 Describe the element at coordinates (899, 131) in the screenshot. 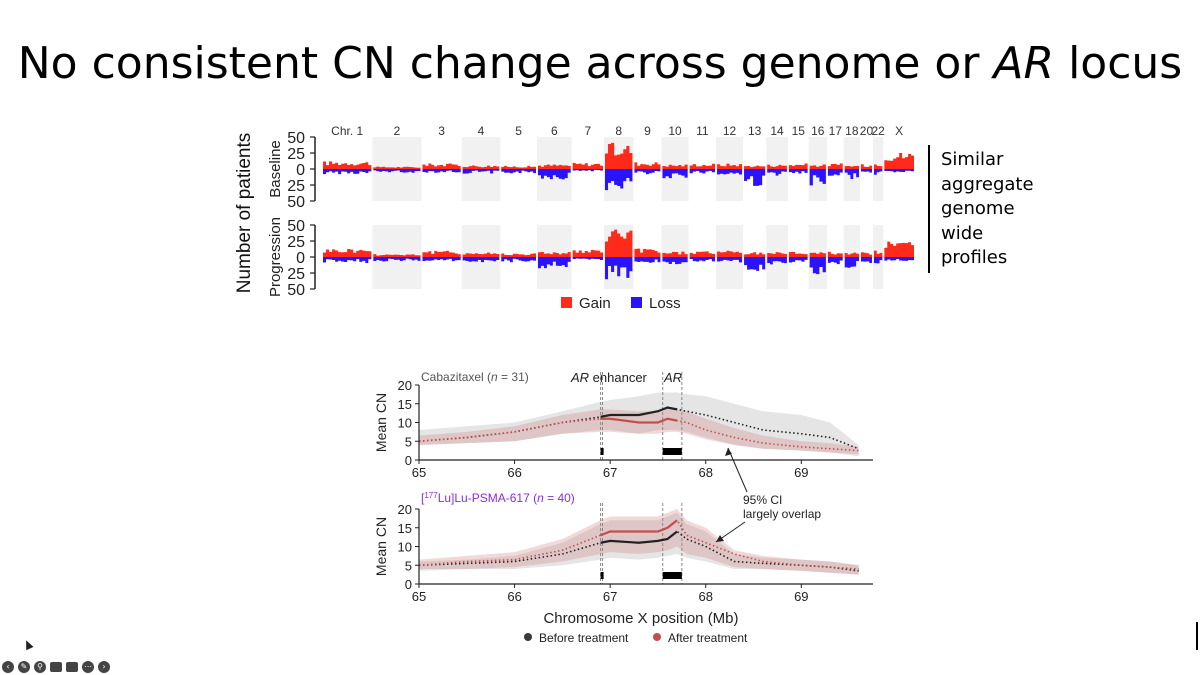

I see `chromosome-label: X` at that location.